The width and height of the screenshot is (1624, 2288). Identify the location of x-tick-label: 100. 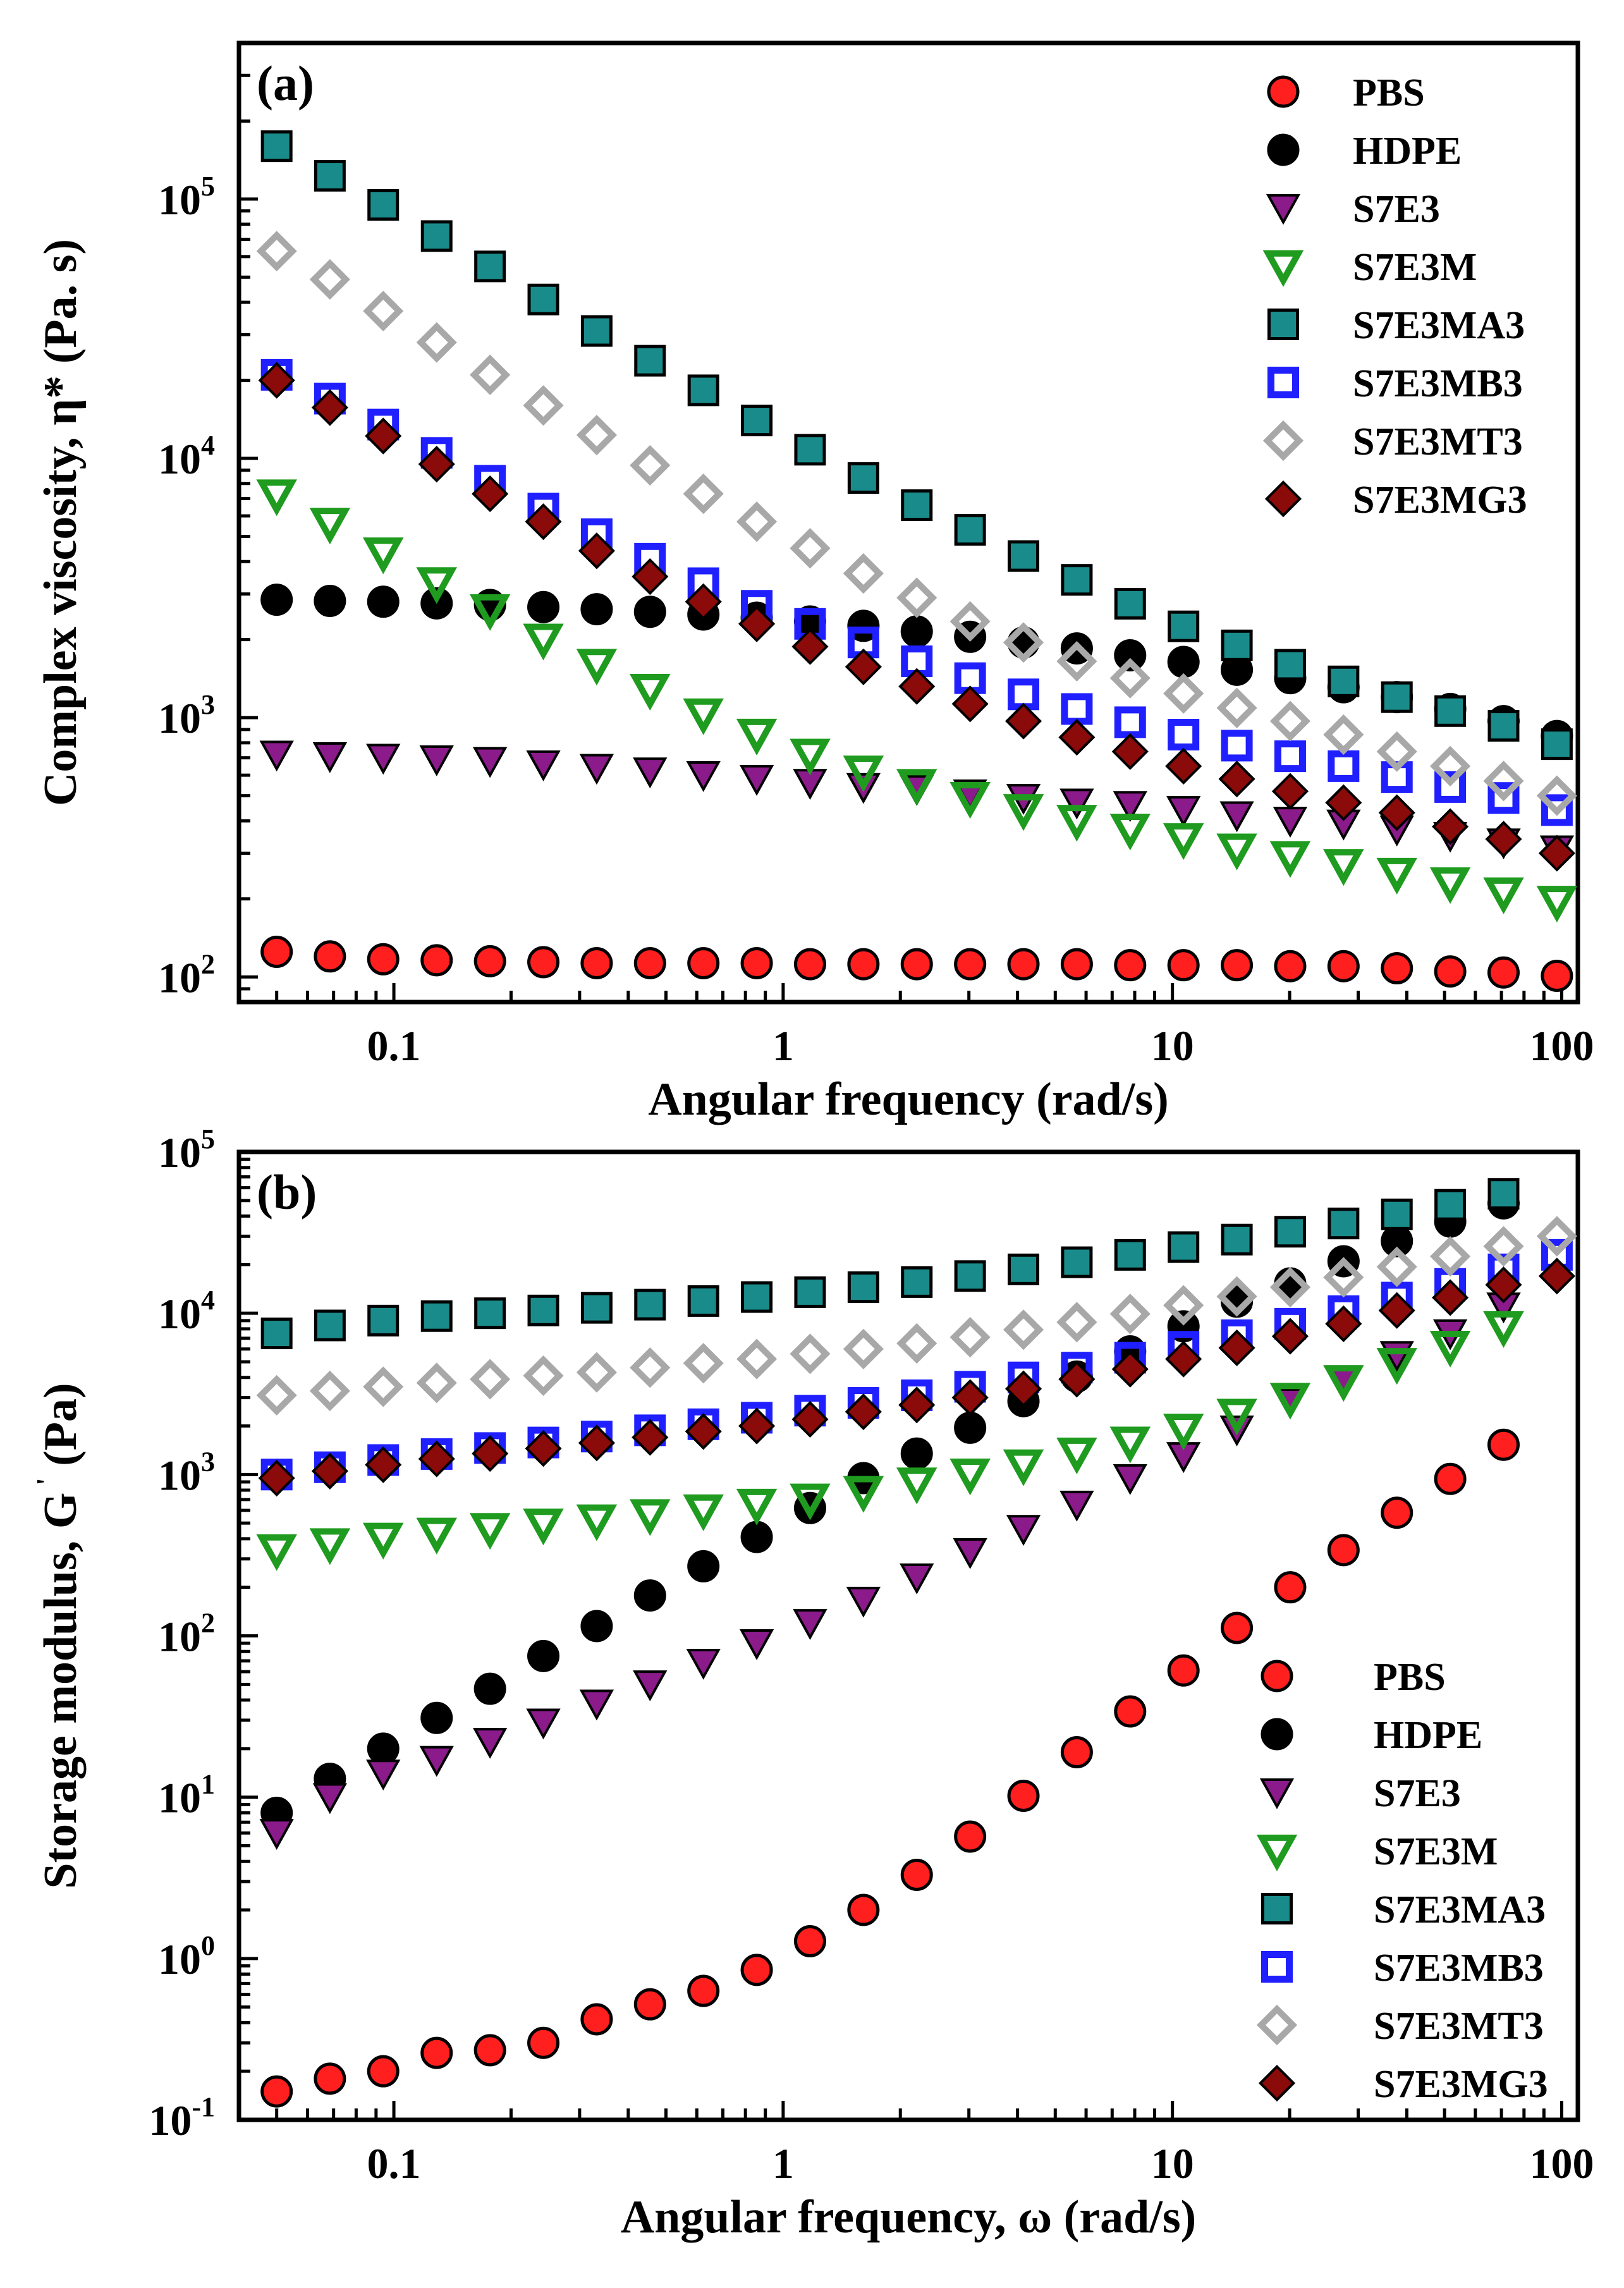
(1562, 2163).